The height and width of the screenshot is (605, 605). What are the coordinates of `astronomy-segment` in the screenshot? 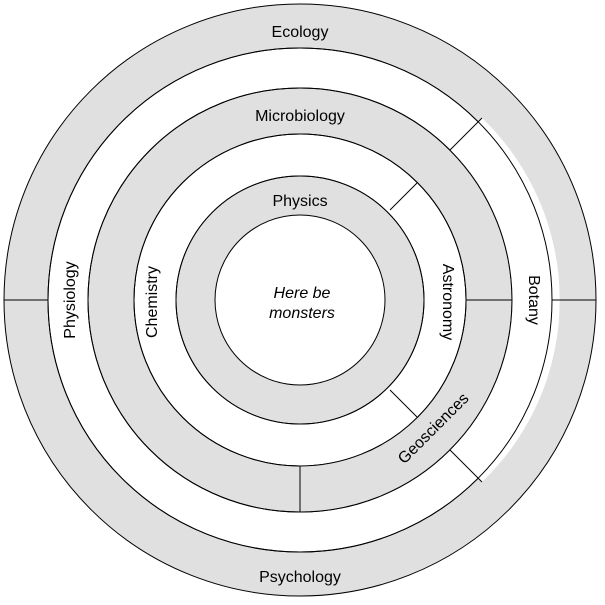 It's located at (428, 300).